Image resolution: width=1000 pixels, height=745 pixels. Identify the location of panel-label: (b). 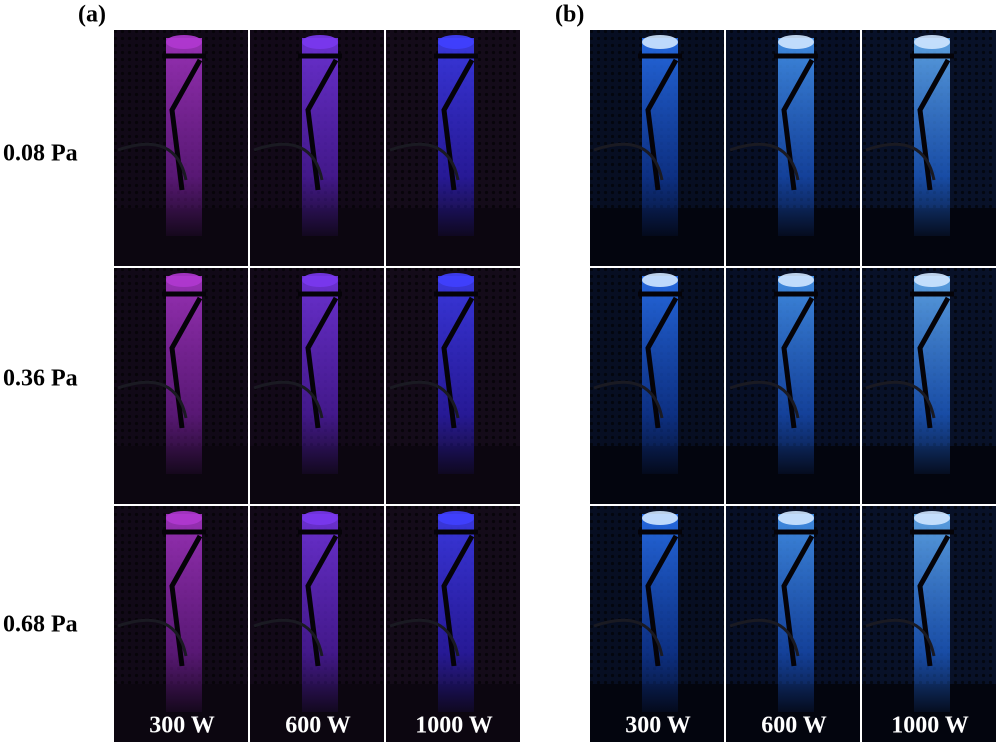
(569, 15).